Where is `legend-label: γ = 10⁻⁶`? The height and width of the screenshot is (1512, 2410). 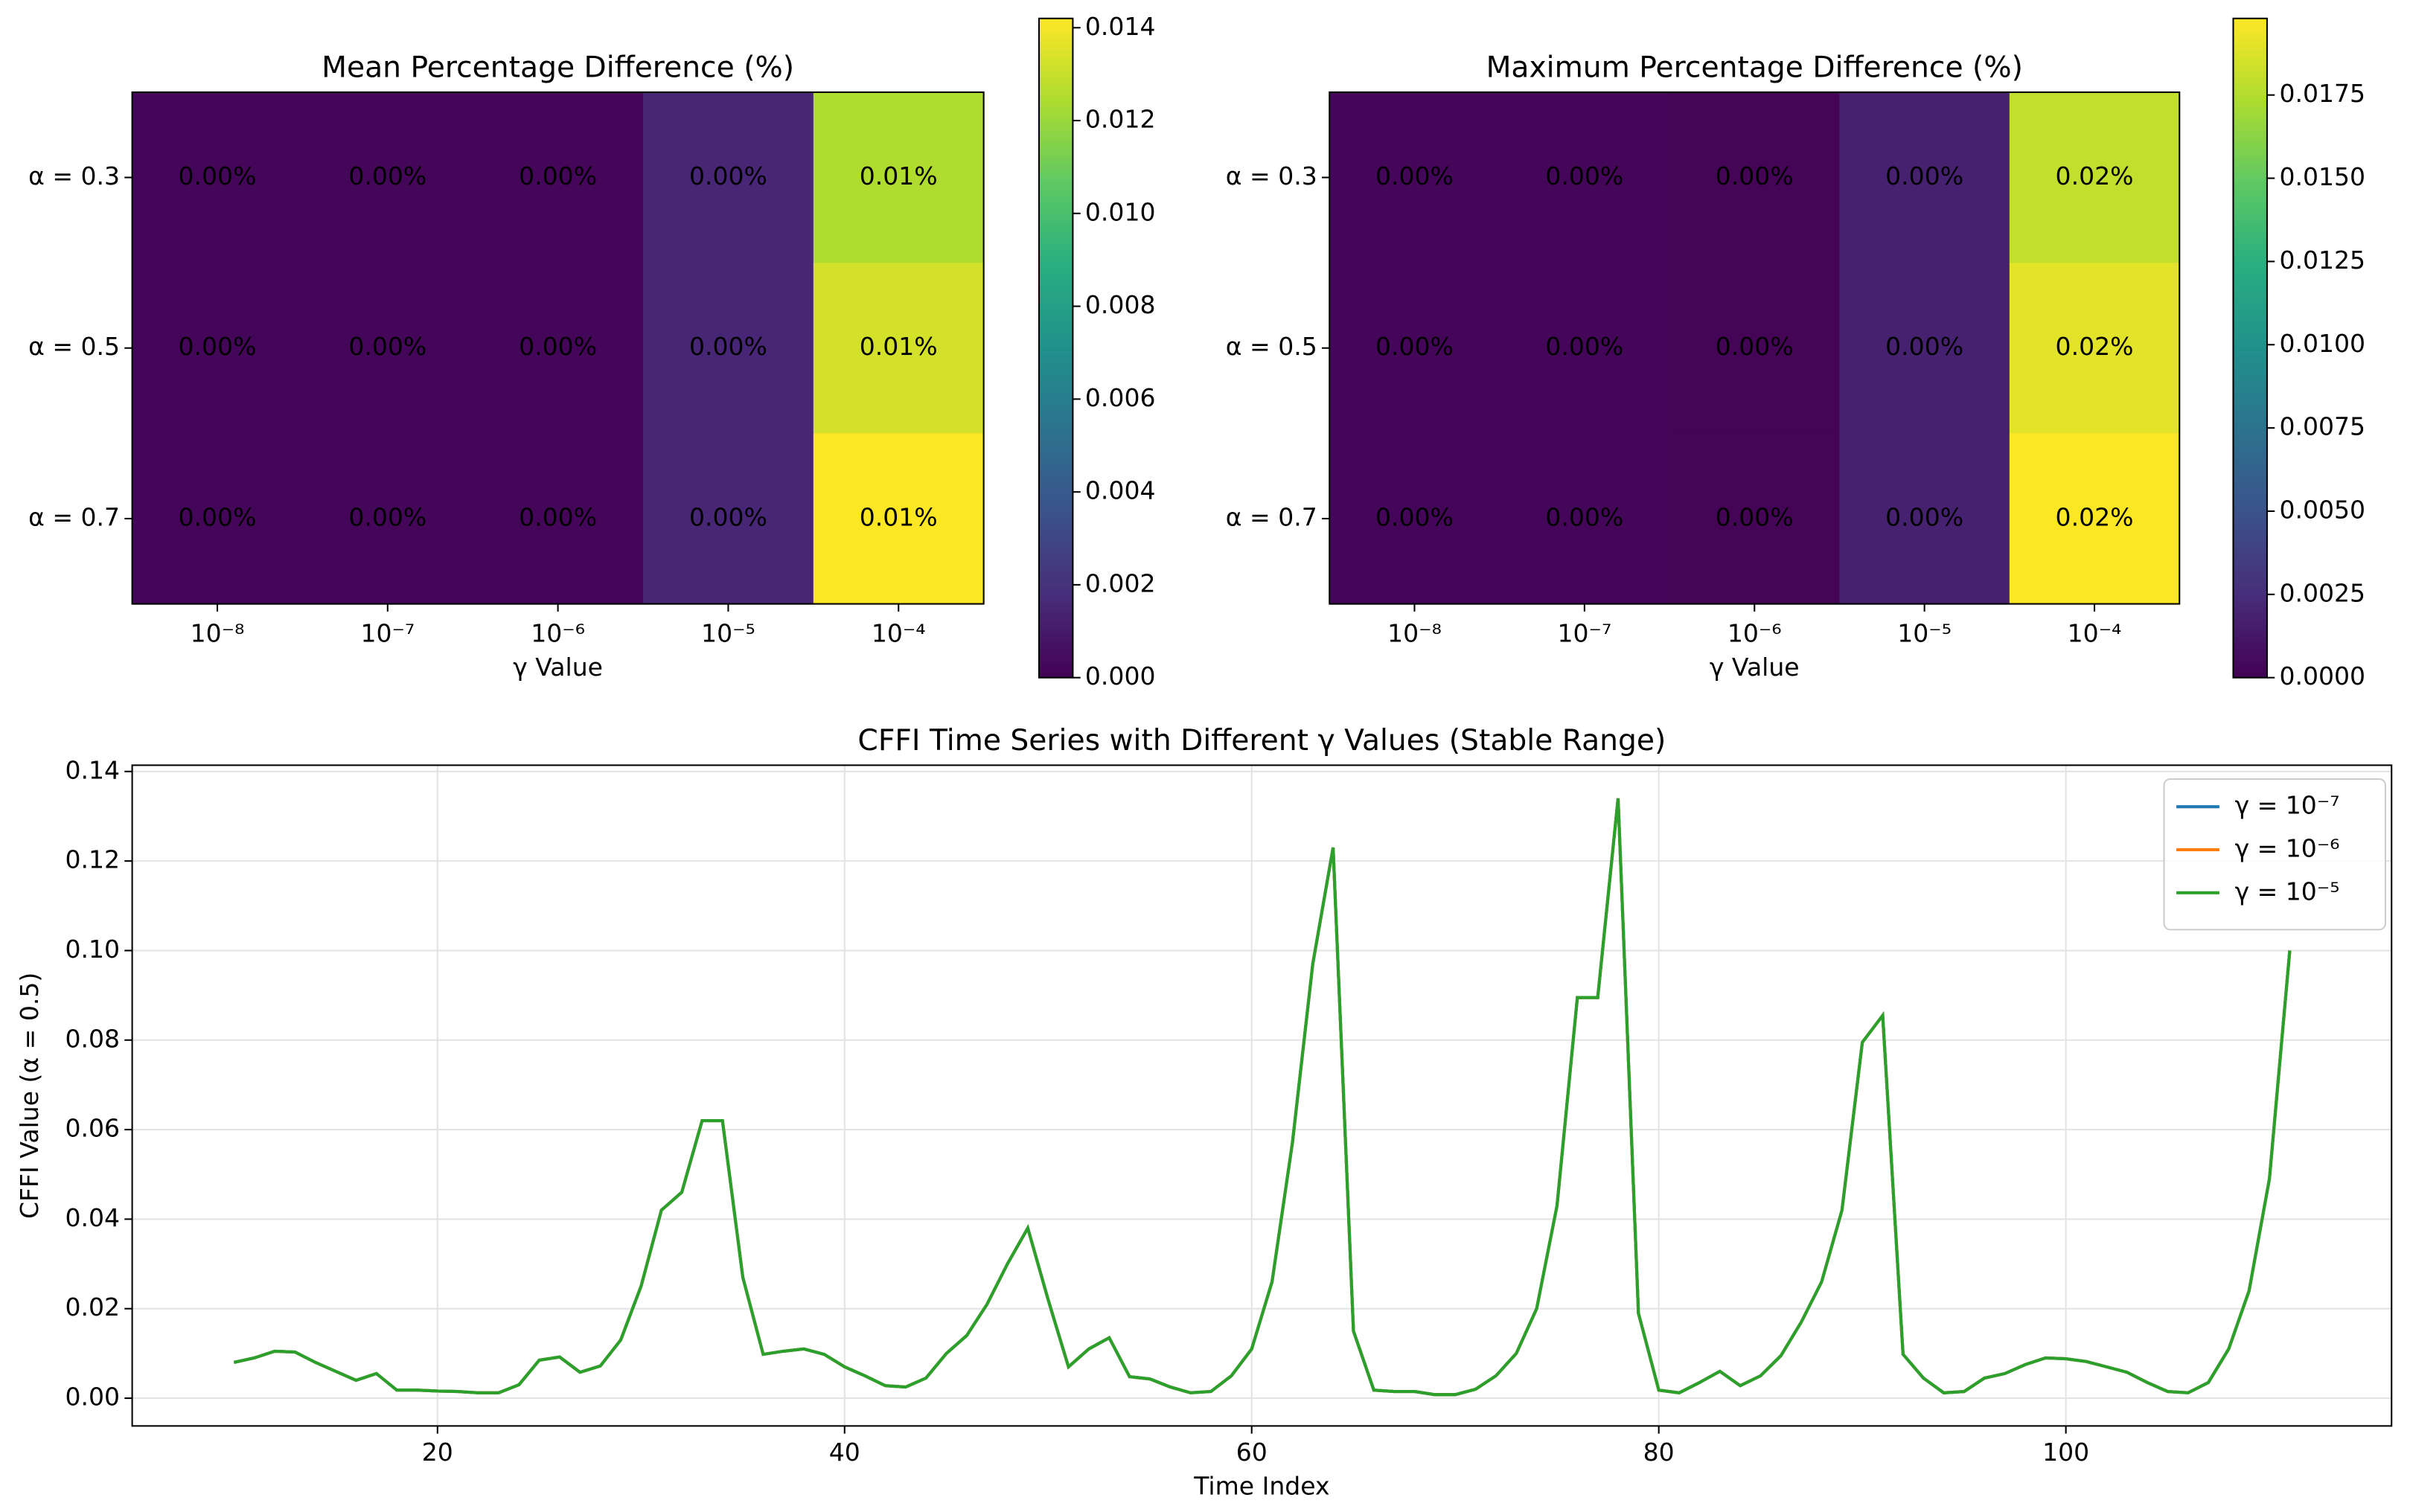
legend-label: γ = 10⁻⁶ is located at coordinates (2287, 847).